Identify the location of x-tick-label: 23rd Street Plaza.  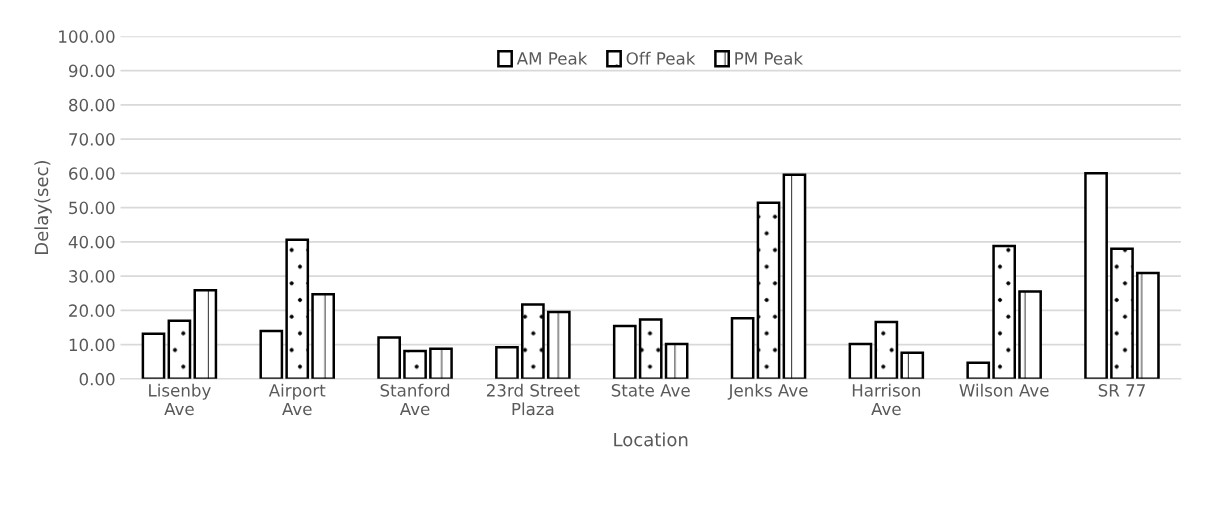
(533, 399).